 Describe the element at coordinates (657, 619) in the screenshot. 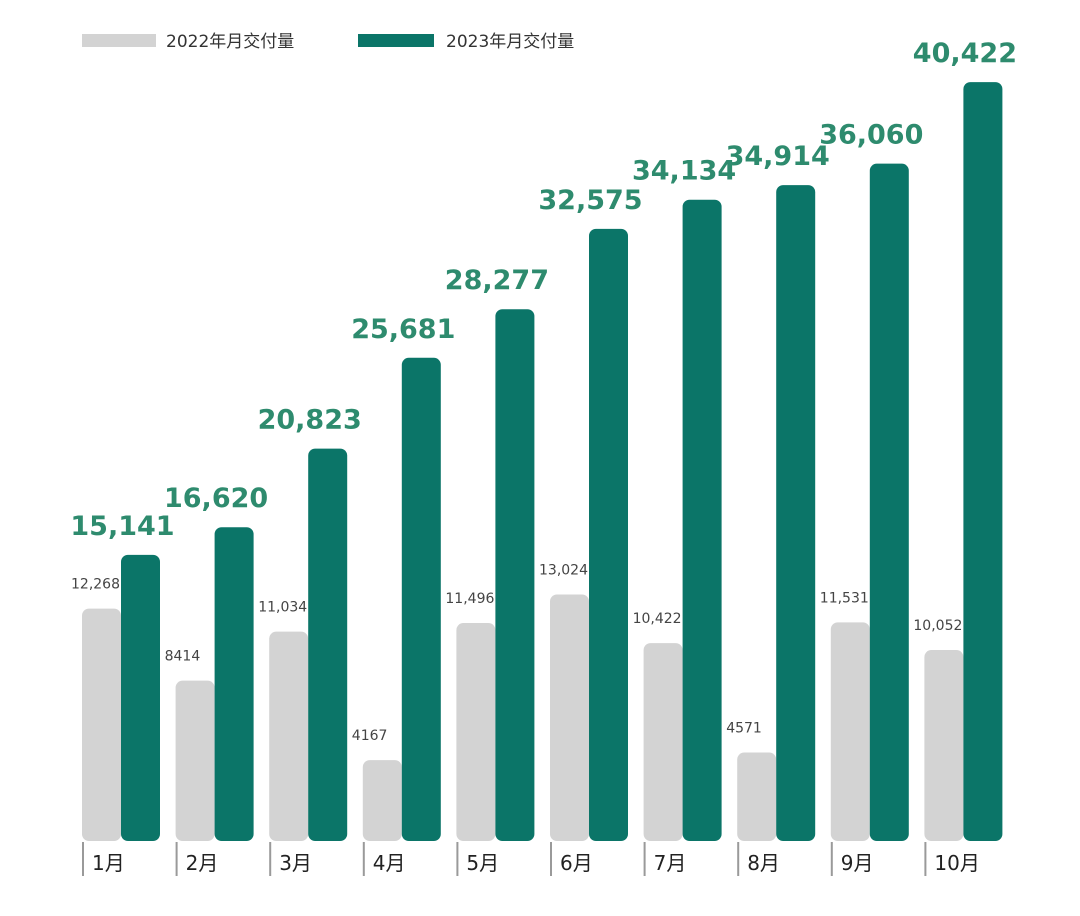

I see `value-label-2022-7: 10,422` at that location.